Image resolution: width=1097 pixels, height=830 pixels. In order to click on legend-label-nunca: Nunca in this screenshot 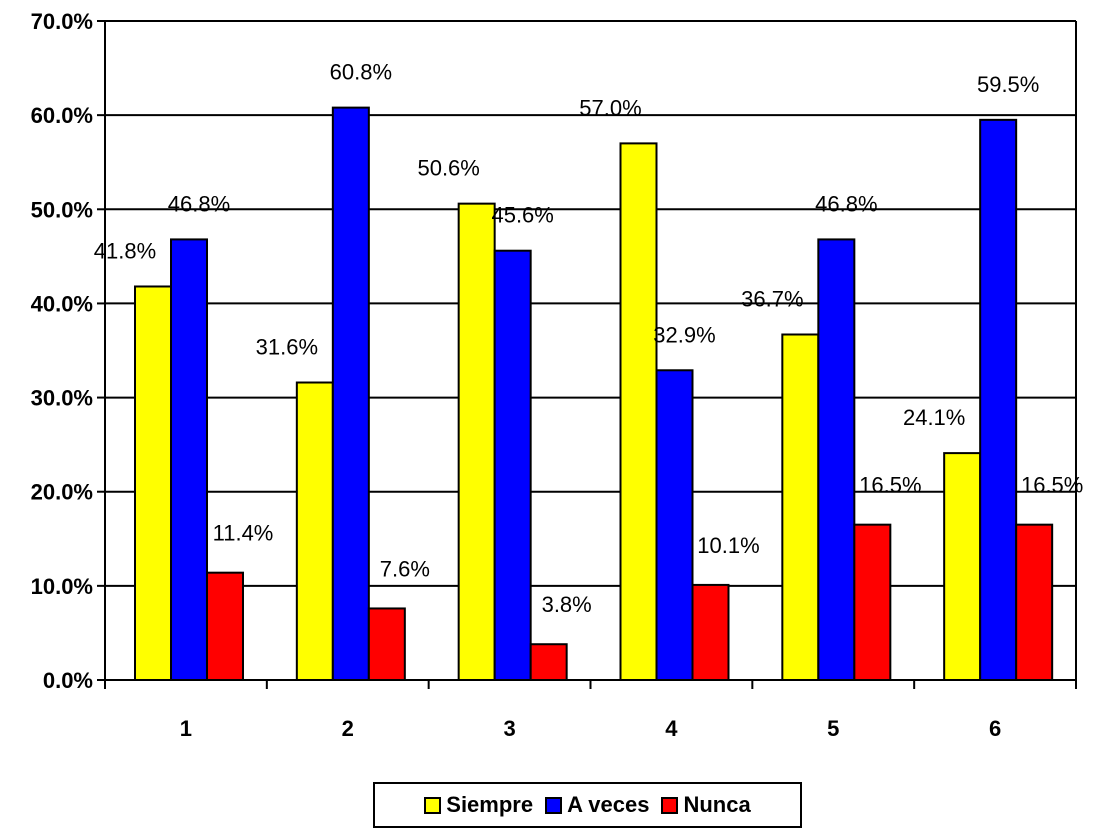, I will do `click(717, 804)`.